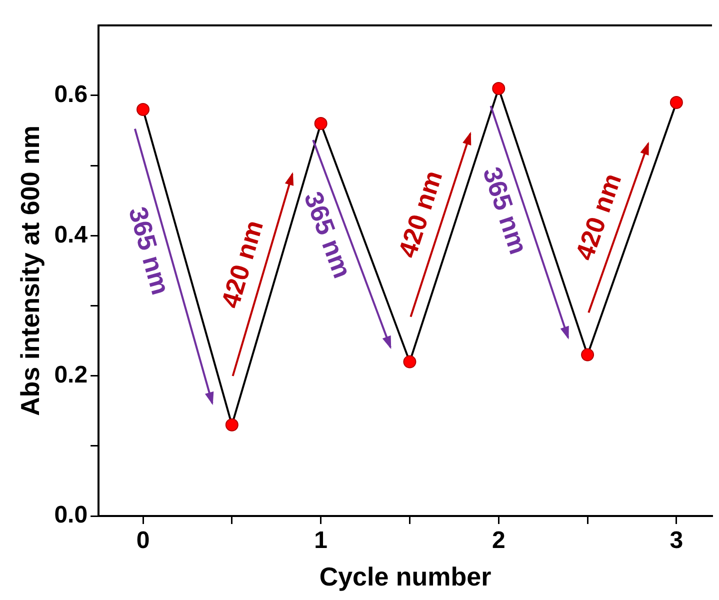 This screenshot has width=719, height=600. Describe the element at coordinates (143, 540) in the screenshot. I see `x-tick-label: 0` at that location.